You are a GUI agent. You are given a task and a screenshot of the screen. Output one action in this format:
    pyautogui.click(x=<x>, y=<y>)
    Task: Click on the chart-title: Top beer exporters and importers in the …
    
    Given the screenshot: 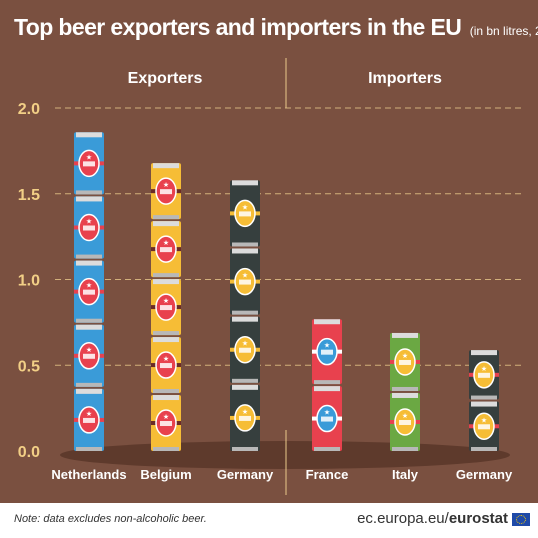 What is the action you would take?
    pyautogui.click(x=238, y=27)
    